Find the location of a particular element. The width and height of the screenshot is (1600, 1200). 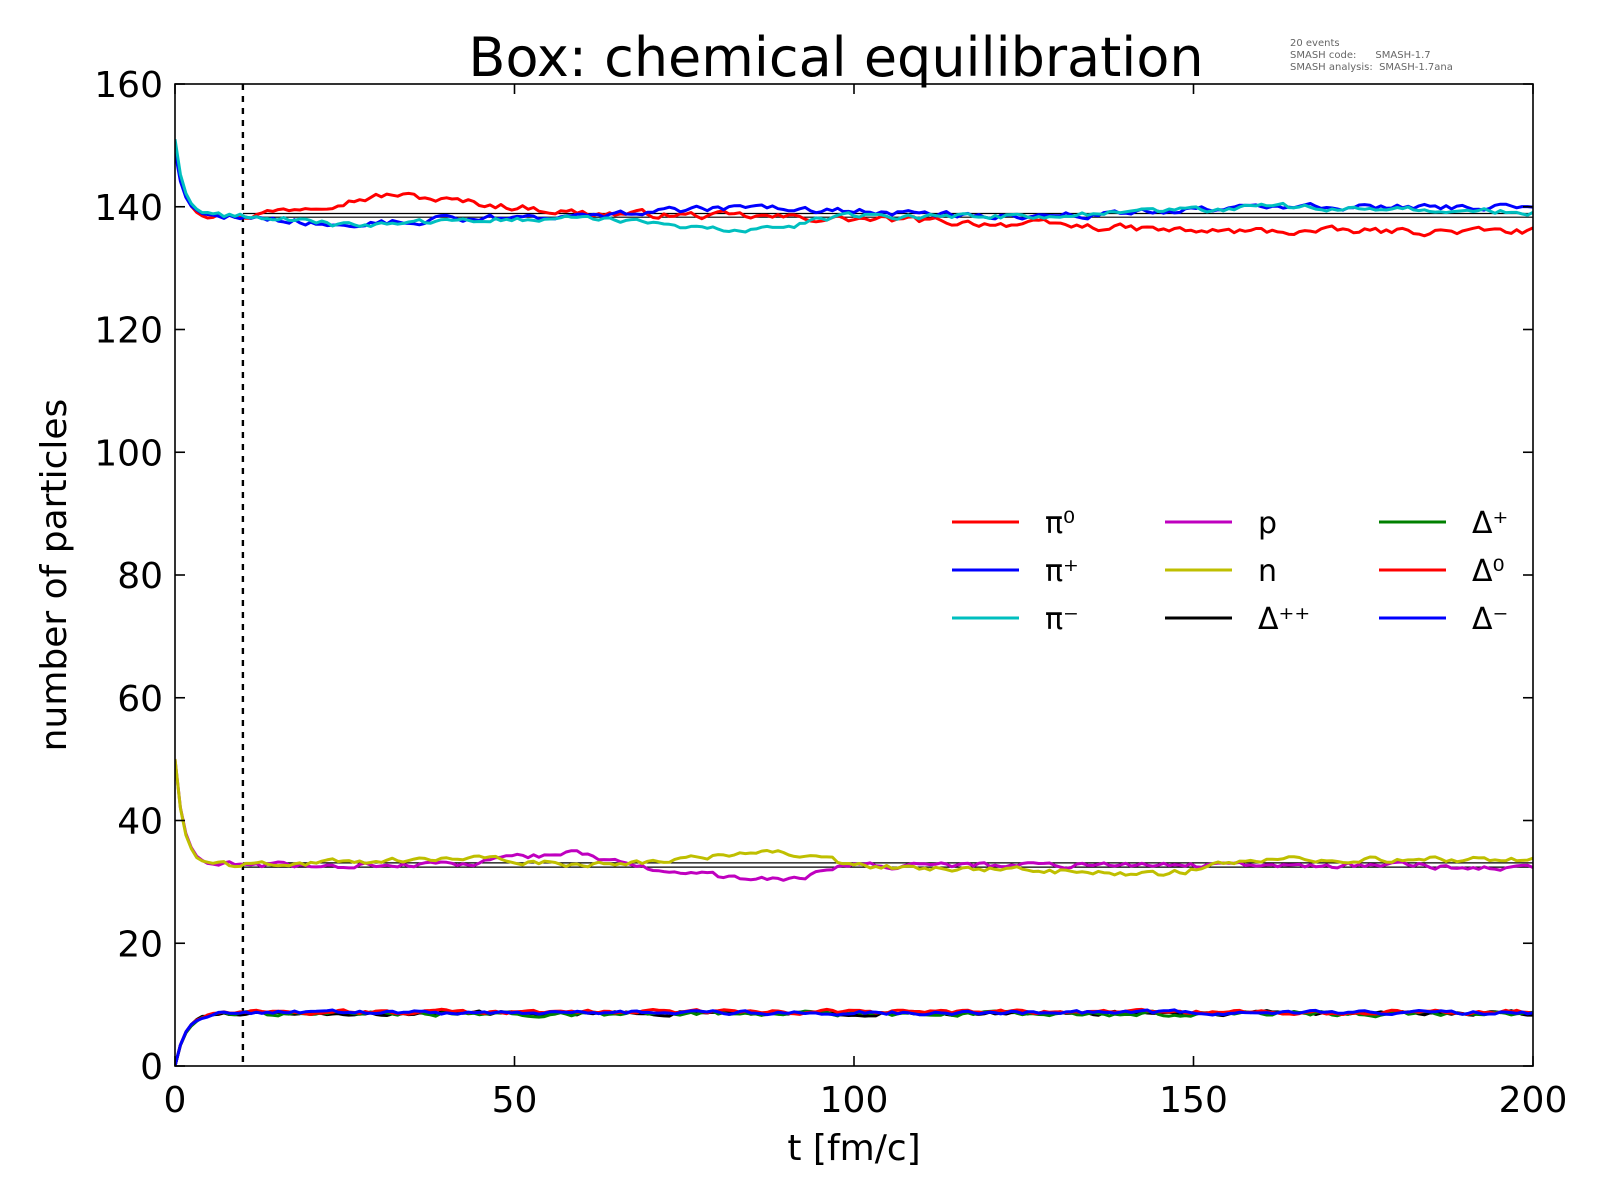

y-tick-label: 0 is located at coordinates (151, 1067).